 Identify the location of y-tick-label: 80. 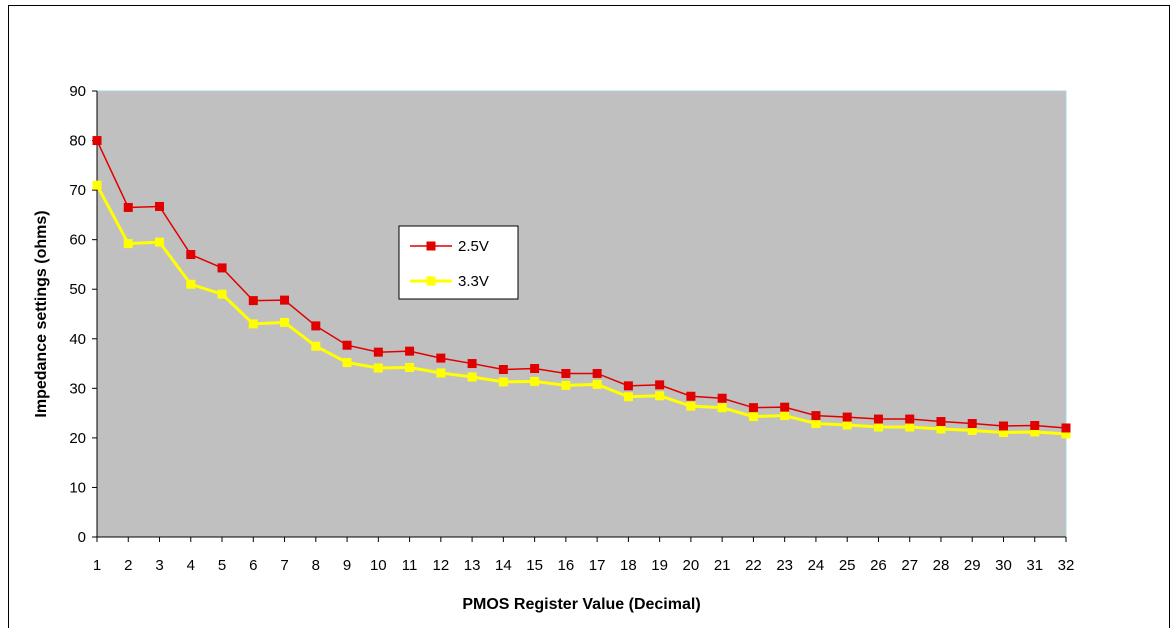
(77, 141).